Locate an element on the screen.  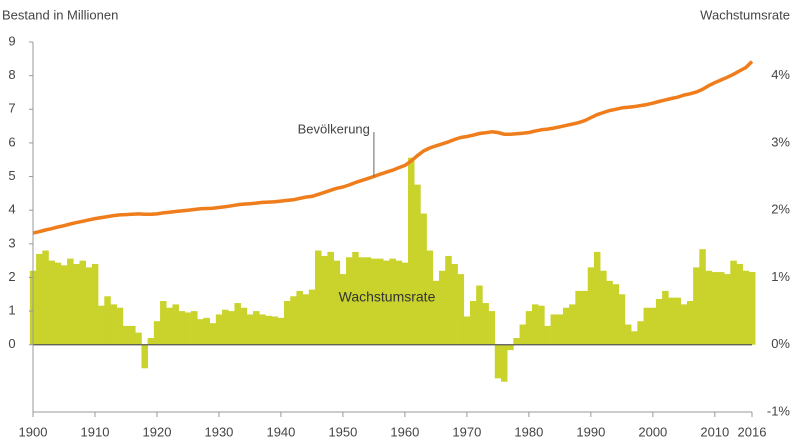
y-tick-label: 3 is located at coordinates (11, 242).